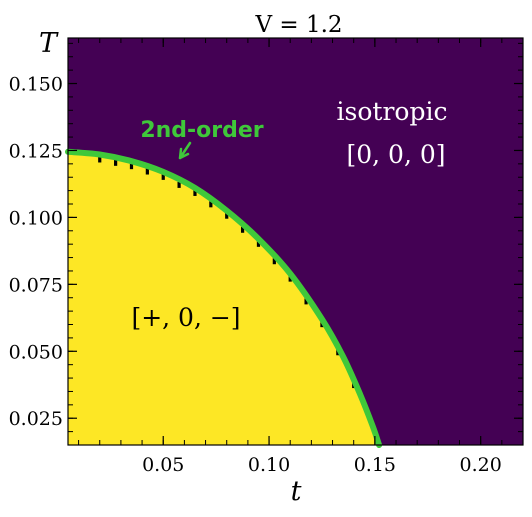 This screenshot has height=517, width=532. I want to click on transition-label-arrow, so click(185, 150).